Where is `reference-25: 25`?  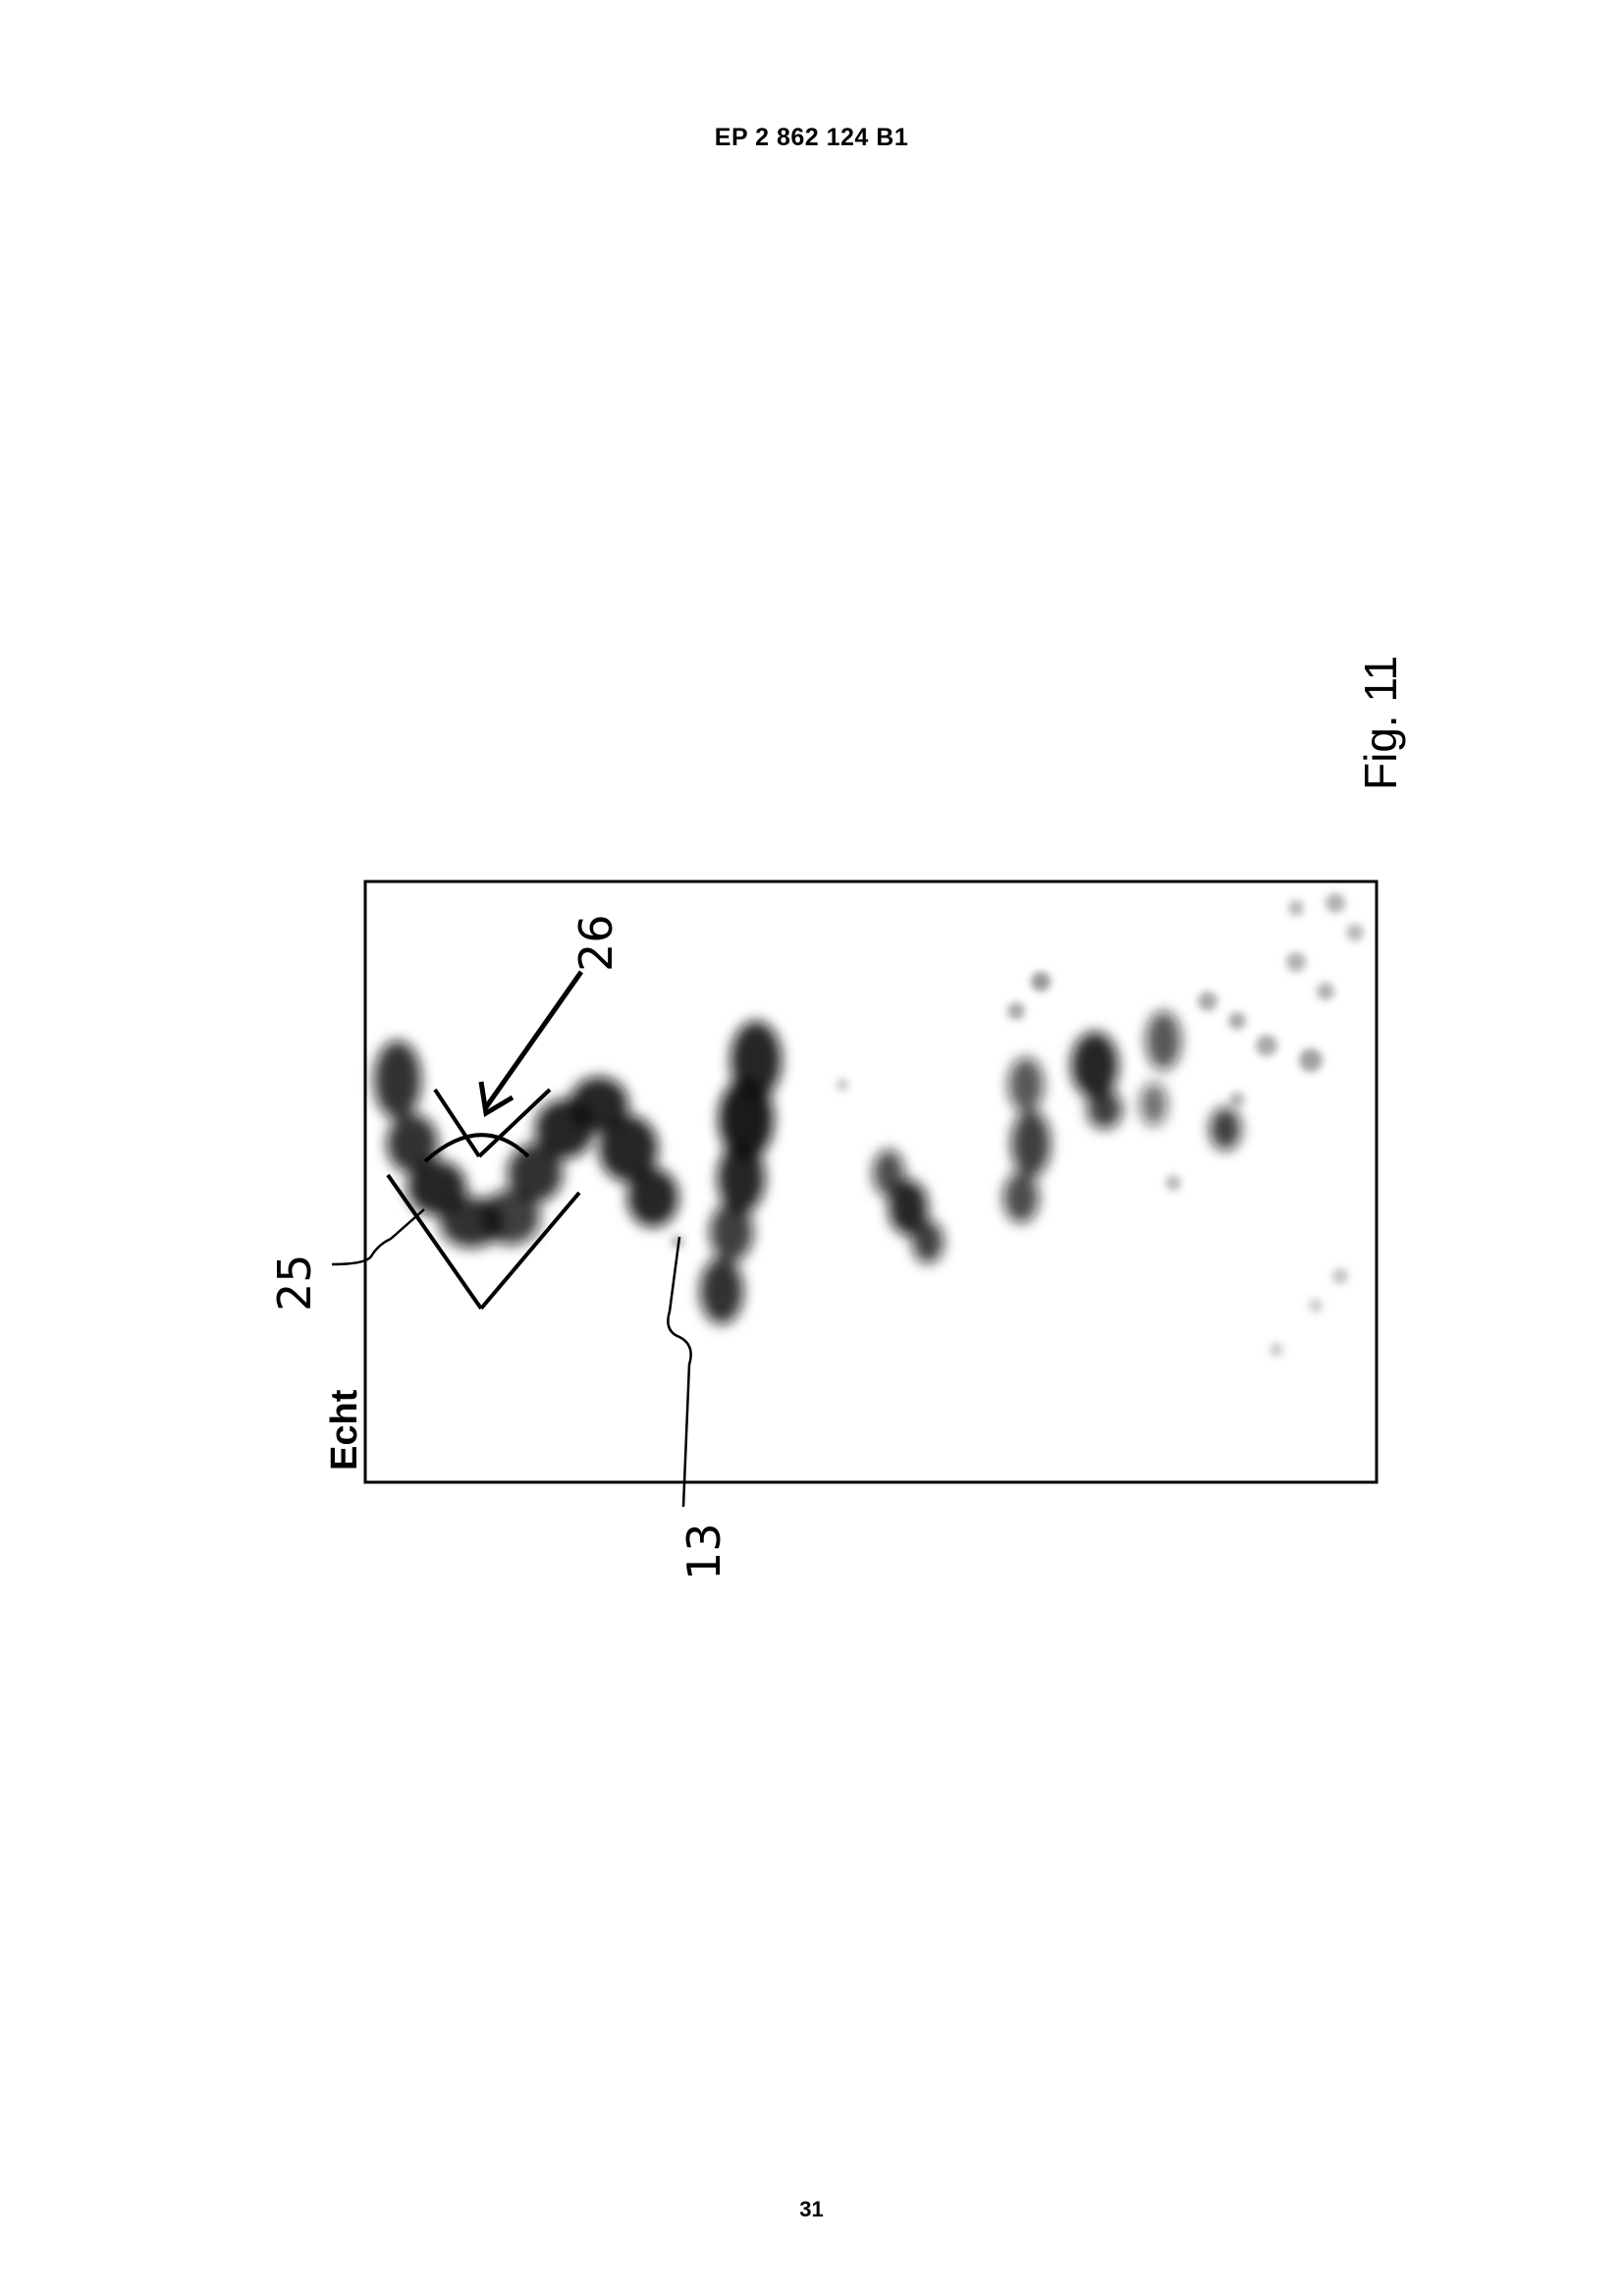
reference-25: 25 is located at coordinates (294, 1283).